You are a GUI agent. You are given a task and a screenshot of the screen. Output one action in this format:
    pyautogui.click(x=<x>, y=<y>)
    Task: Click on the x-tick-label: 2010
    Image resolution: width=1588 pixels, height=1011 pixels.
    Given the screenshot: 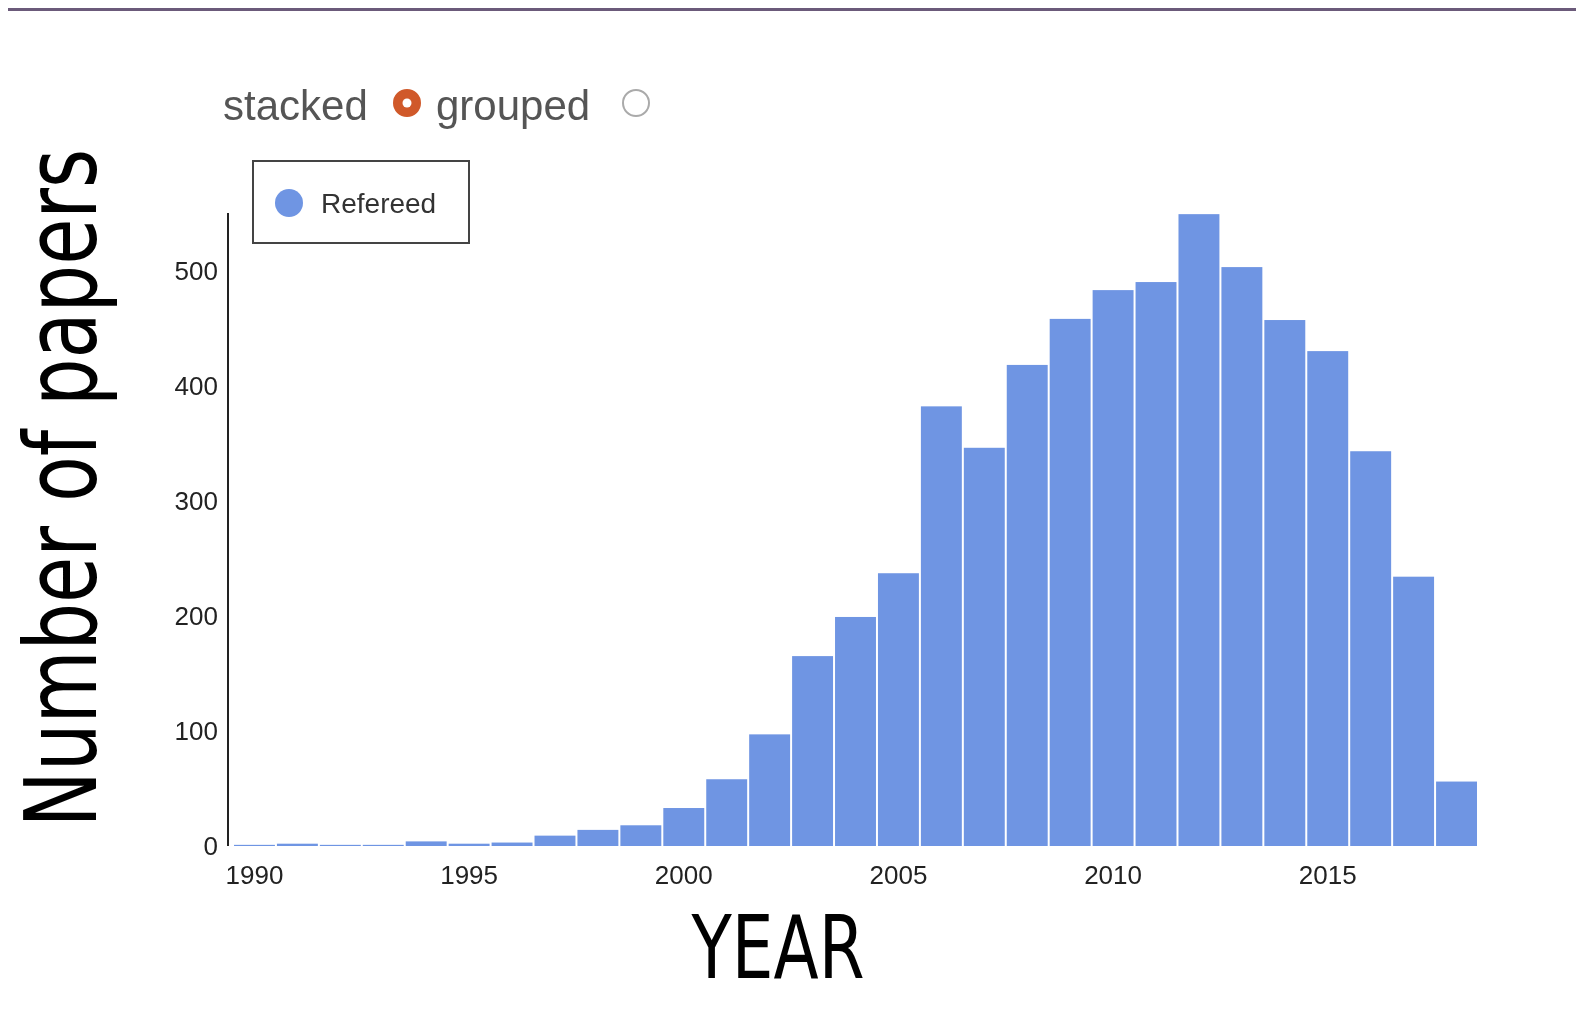 What is the action you would take?
    pyautogui.click(x=1113, y=875)
    